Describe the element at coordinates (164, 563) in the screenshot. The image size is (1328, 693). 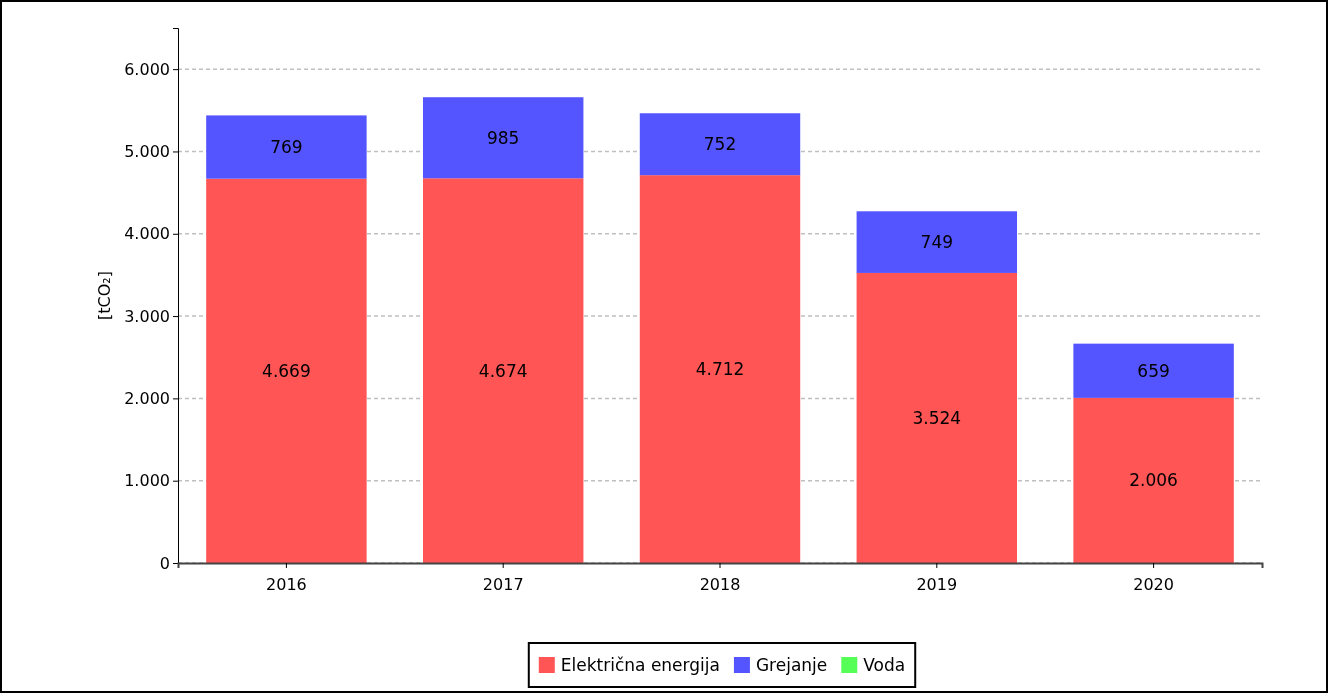
I see `y-tick-label: 0` at that location.